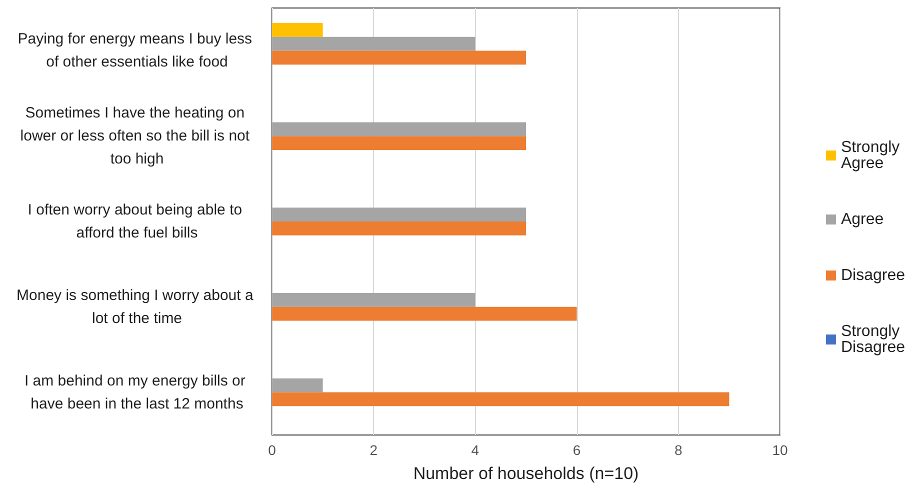 This screenshot has width=920, height=495. I want to click on x-tick-label: 6, so click(576, 450).